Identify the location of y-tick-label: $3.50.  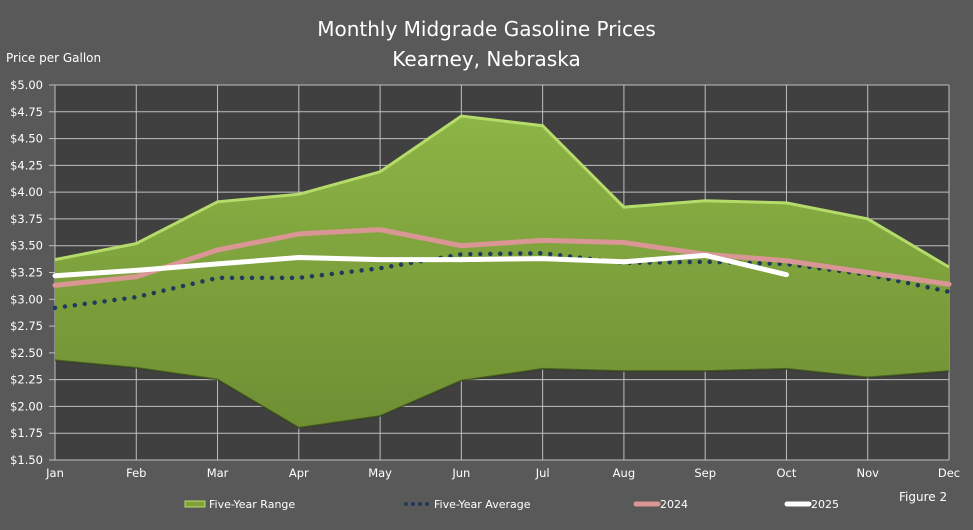
(26, 246).